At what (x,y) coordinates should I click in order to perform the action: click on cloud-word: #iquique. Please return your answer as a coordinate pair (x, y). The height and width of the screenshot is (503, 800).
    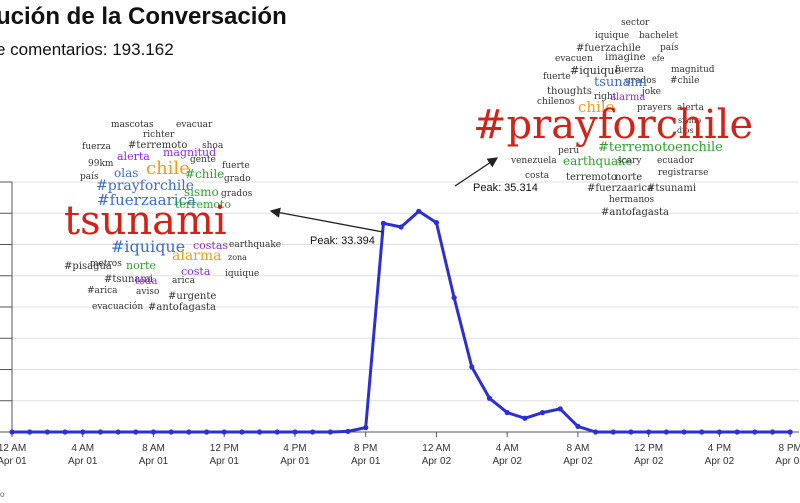
    Looking at the image, I should click on (148, 246).